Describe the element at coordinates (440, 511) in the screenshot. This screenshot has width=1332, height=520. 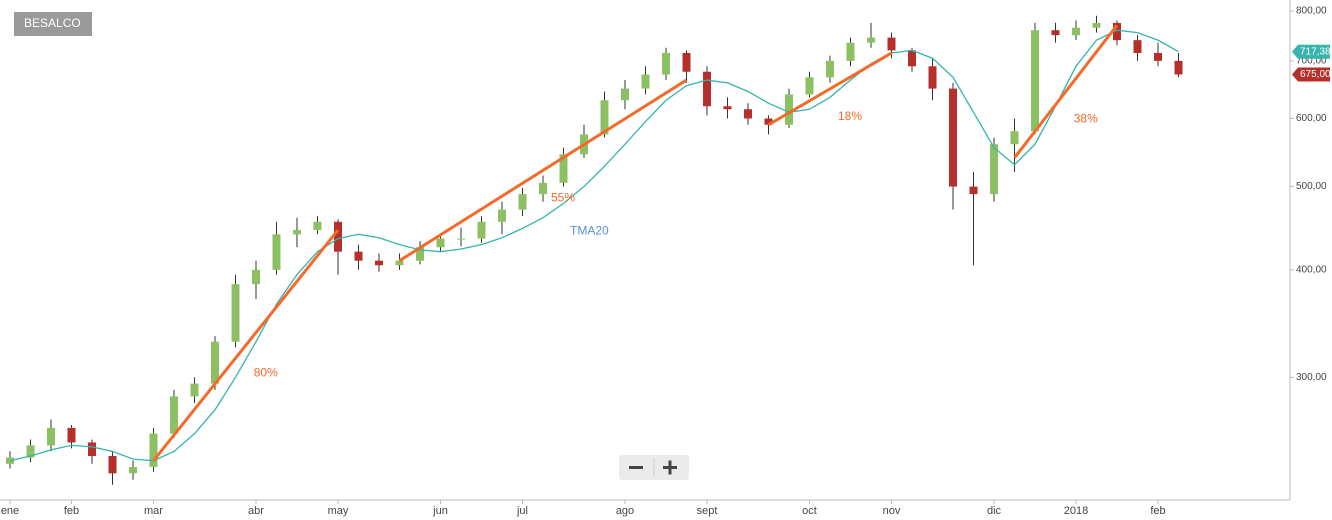
I see `x-tick-label: jun` at that location.